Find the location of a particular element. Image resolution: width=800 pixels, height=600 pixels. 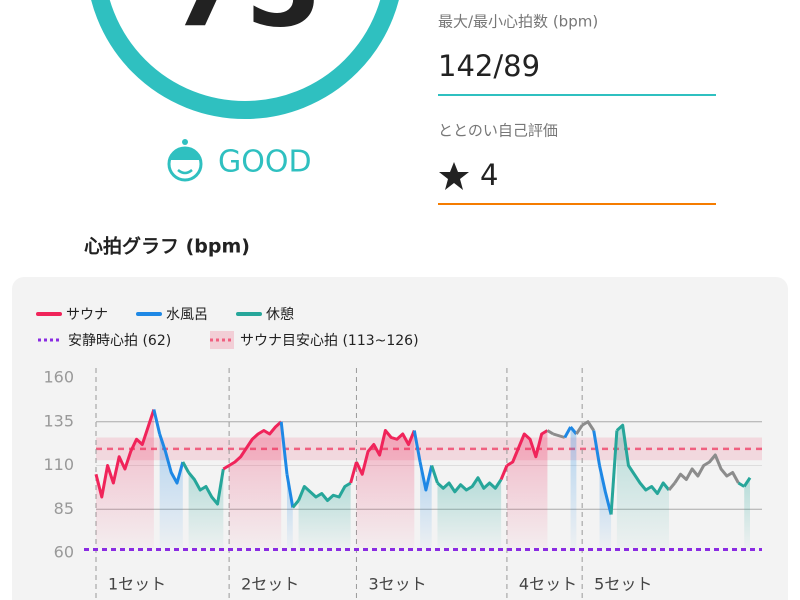

score-ring is located at coordinates (245, 59).